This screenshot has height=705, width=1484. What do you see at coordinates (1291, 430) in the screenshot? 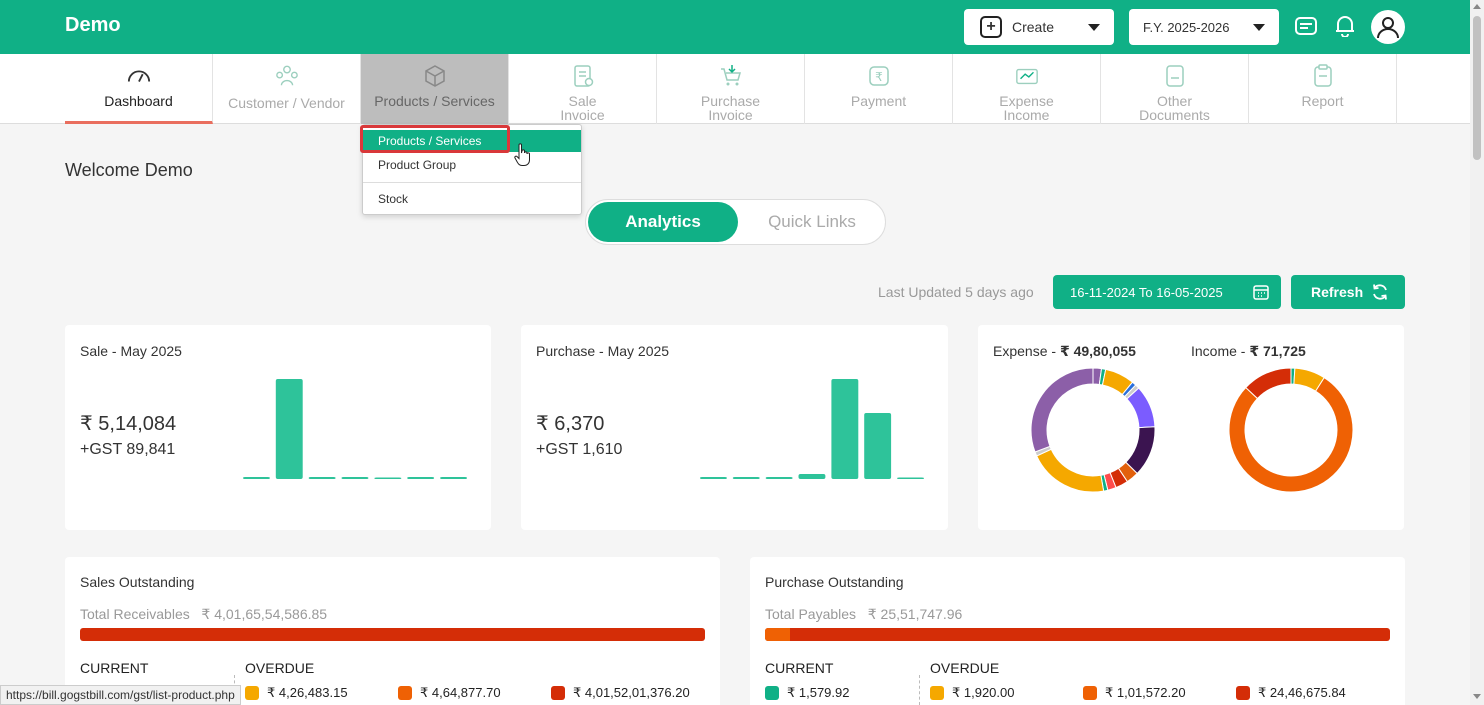
I see `income-donut-chart` at bounding box center [1291, 430].